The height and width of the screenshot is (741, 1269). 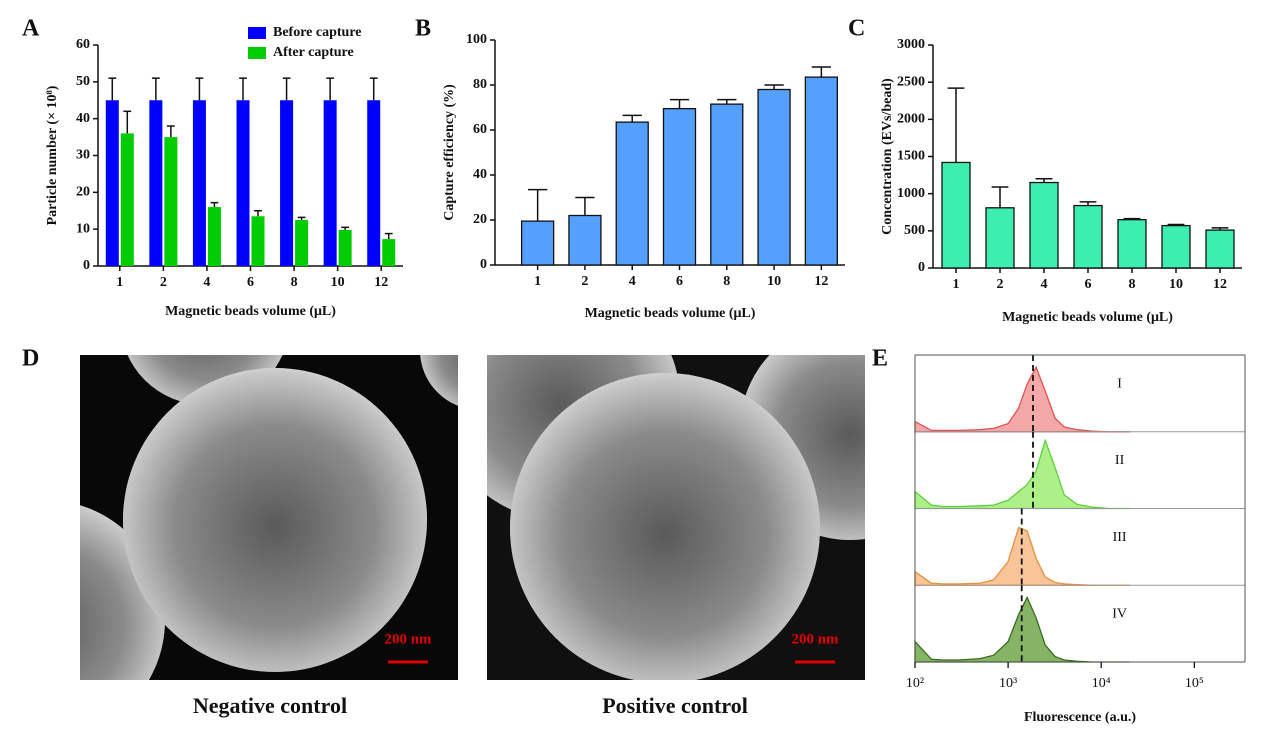 I want to click on plot-frame, so click(x=1080, y=508).